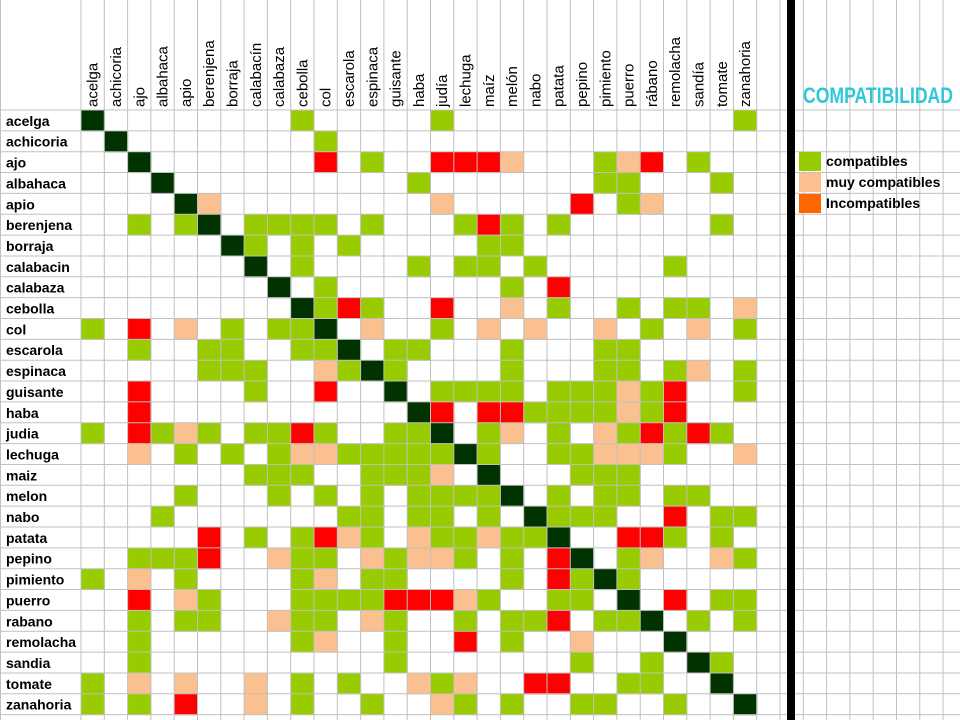  What do you see at coordinates (139, 97) in the screenshot?
I see `column-label: ajo` at bounding box center [139, 97].